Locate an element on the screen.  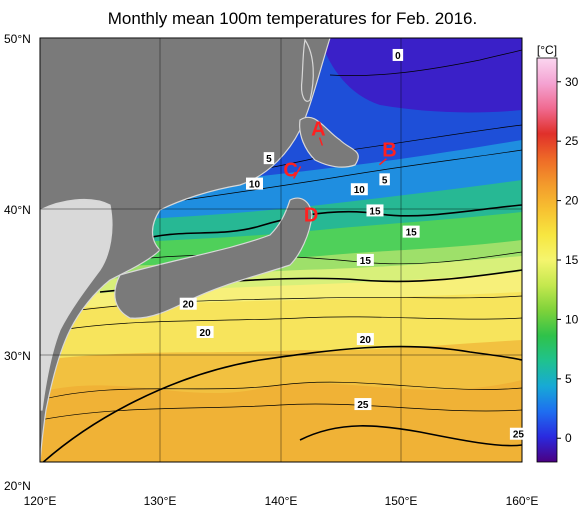
colorbar-tick-label: 20 is located at coordinates (572, 201).